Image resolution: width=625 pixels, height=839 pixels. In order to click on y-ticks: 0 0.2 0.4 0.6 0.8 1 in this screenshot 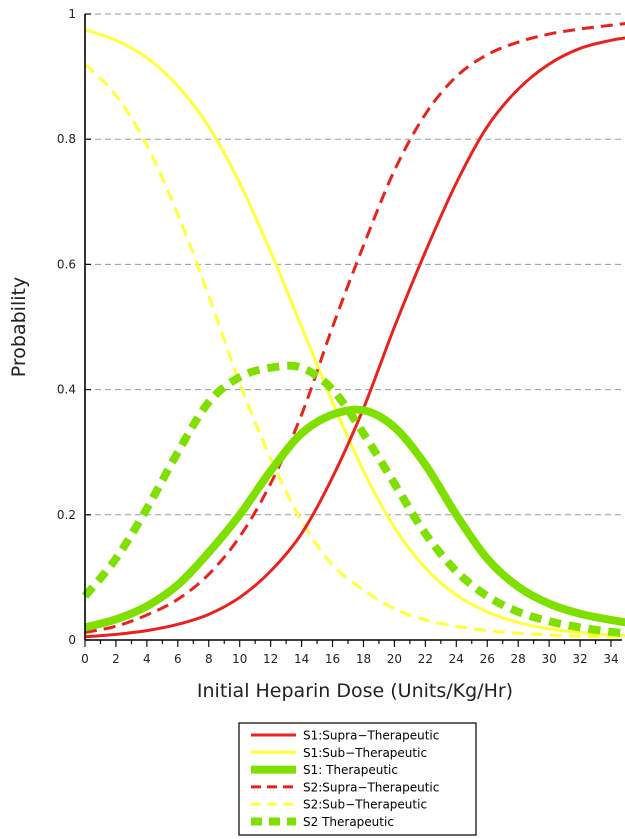, I will do `click(74, 327)`.